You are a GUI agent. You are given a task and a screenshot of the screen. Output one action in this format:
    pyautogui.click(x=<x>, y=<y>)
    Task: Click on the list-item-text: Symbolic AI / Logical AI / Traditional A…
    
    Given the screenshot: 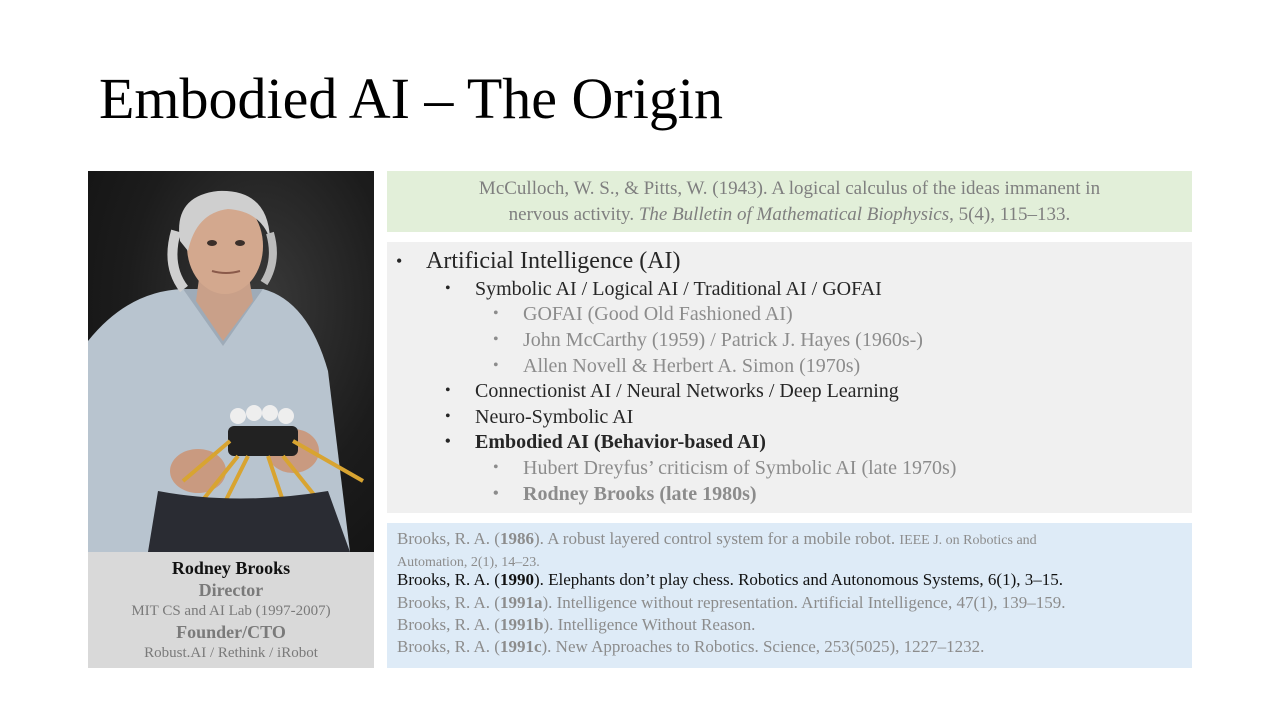 What is the action you would take?
    pyautogui.click(x=678, y=289)
    